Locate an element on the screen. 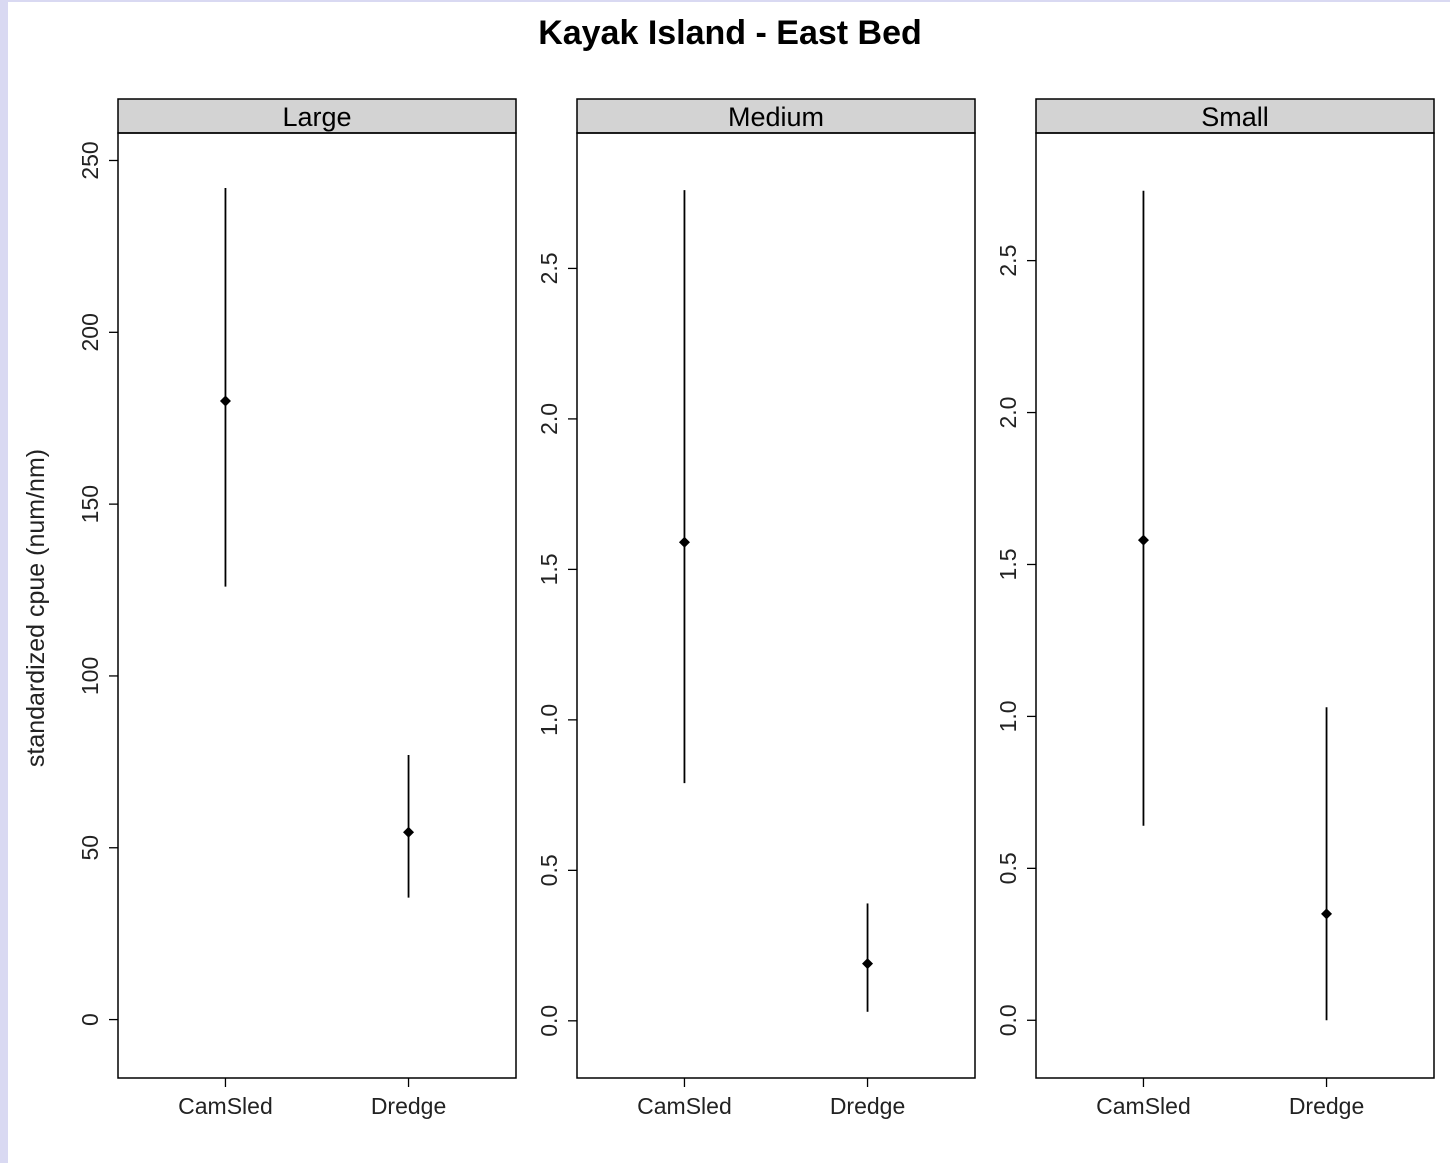 This screenshot has height=1163, width=1450. strip-medium is located at coordinates (776, 116).